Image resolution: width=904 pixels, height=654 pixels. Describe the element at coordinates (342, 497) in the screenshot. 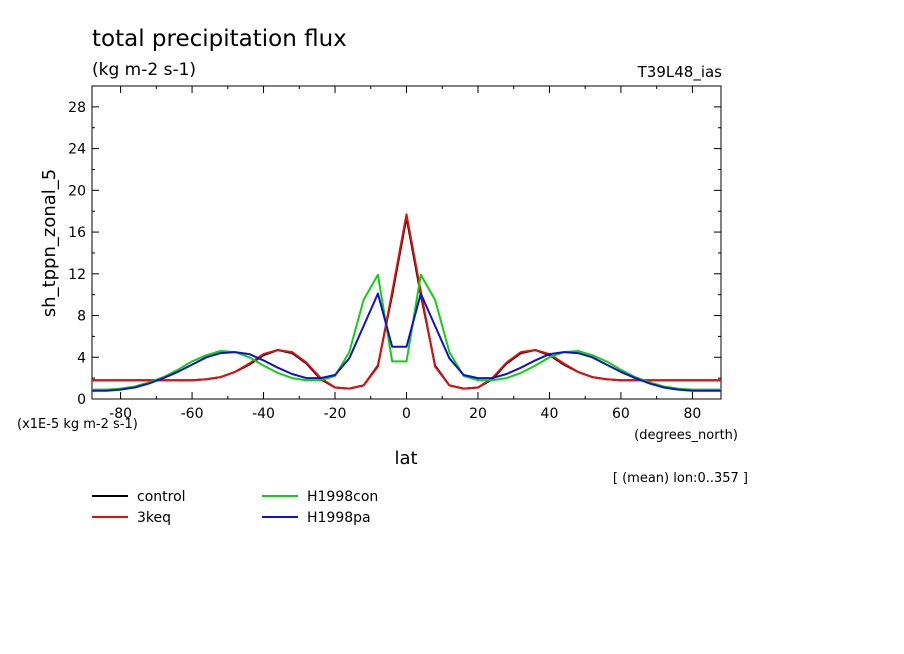

I see `legend-label-h1998con: H1998con` at that location.